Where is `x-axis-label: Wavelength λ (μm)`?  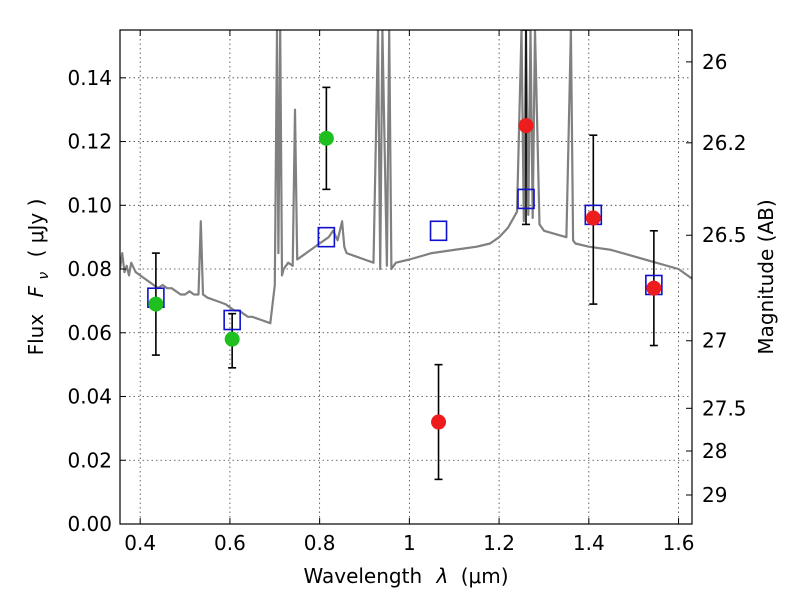
x-axis-label: Wavelength λ (μm) is located at coordinates (405, 576).